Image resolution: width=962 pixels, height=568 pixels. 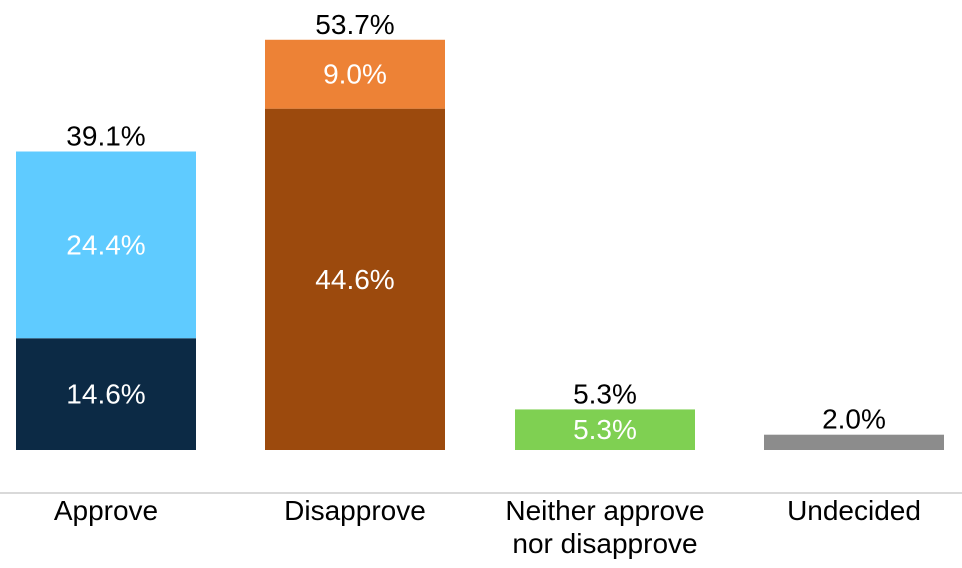 I want to click on category-label-disapprove: Disapprove, so click(x=355, y=510).